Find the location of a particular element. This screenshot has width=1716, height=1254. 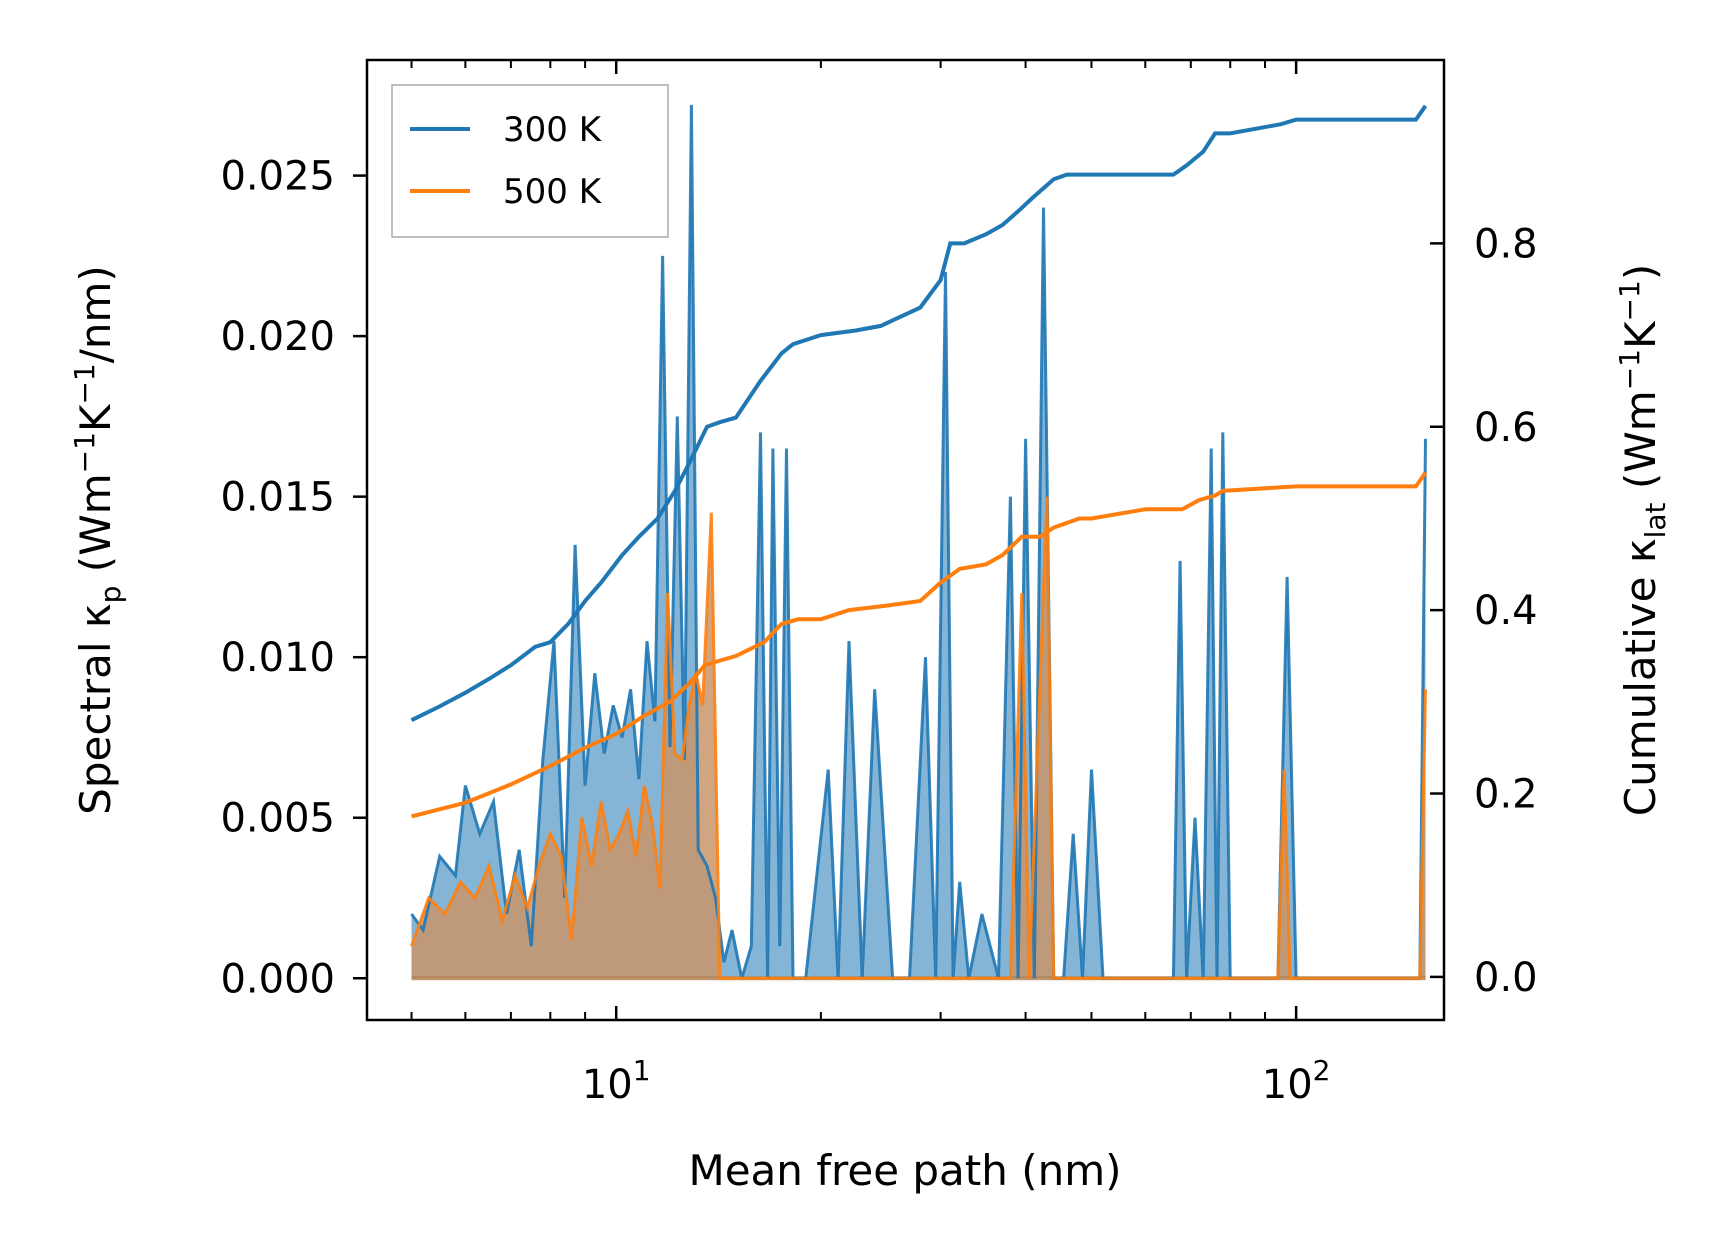

y-left-tick-label: 0.020 is located at coordinates (277, 337).